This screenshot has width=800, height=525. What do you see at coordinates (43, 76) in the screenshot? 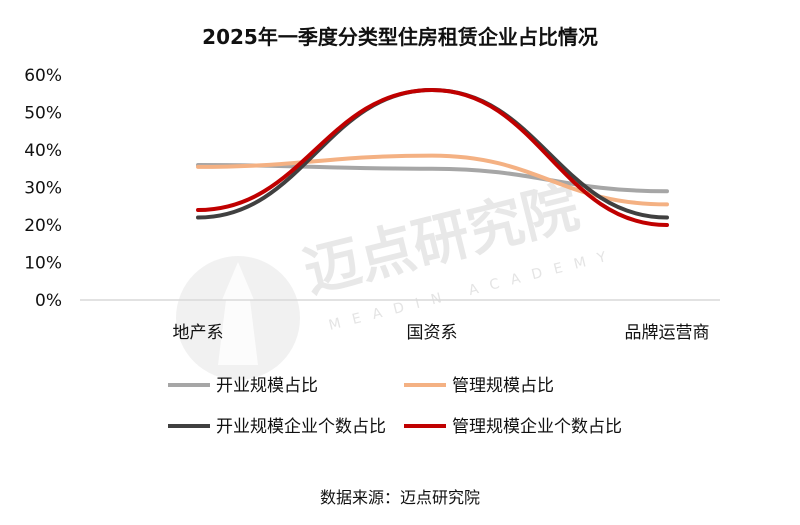
I see `y-tick-label-6: 60%` at bounding box center [43, 76].